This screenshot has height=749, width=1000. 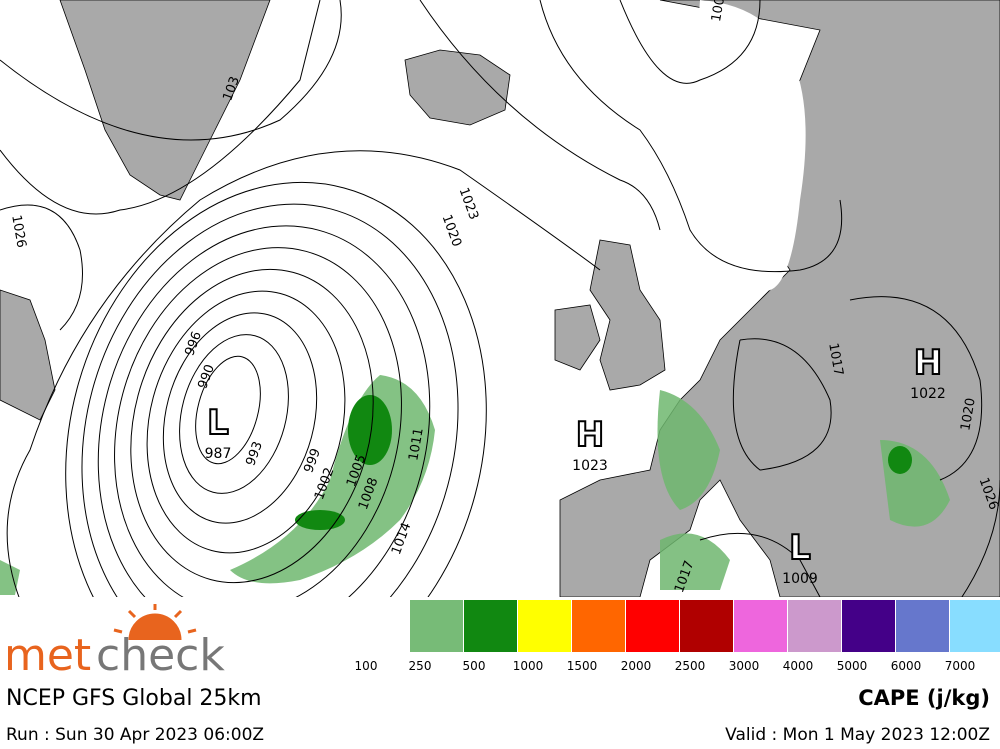 What do you see at coordinates (135, 735) in the screenshot?
I see `run-time: Run : Sun 30 Apr 2023 06:00Z` at bounding box center [135, 735].